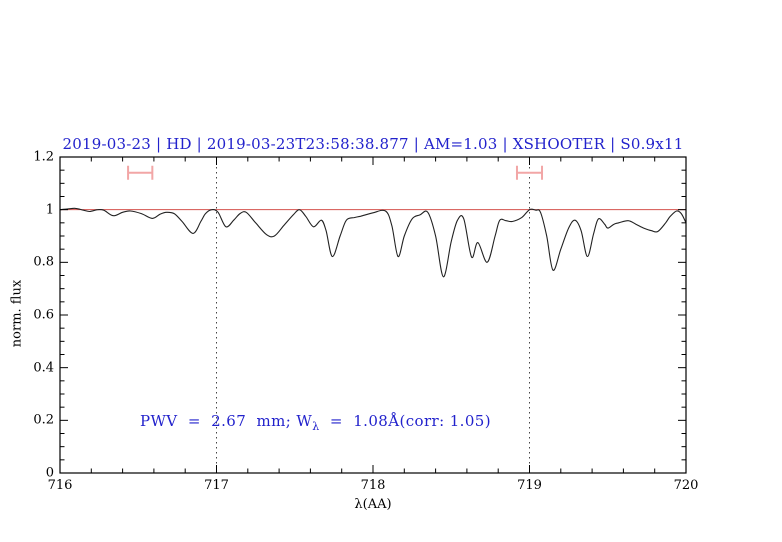 This screenshot has height=542, width=782. Describe the element at coordinates (373, 504) in the screenshot. I see `x-axis-label: λ(AA)` at that location.